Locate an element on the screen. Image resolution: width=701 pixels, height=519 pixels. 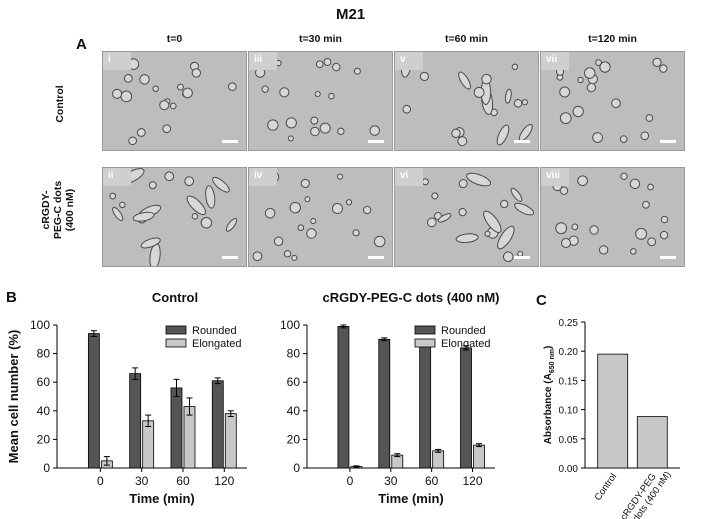
panel-label-b: B is located at coordinates (11, 297).